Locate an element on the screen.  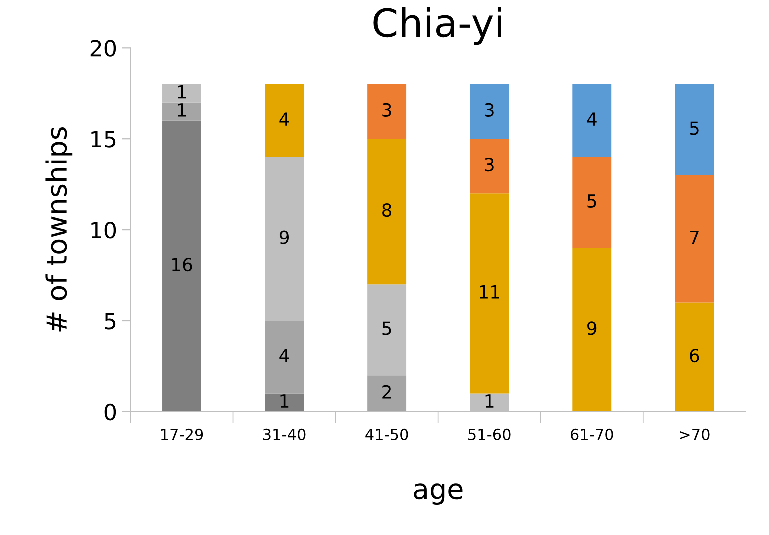
data-label: 6 is located at coordinates (695, 355).